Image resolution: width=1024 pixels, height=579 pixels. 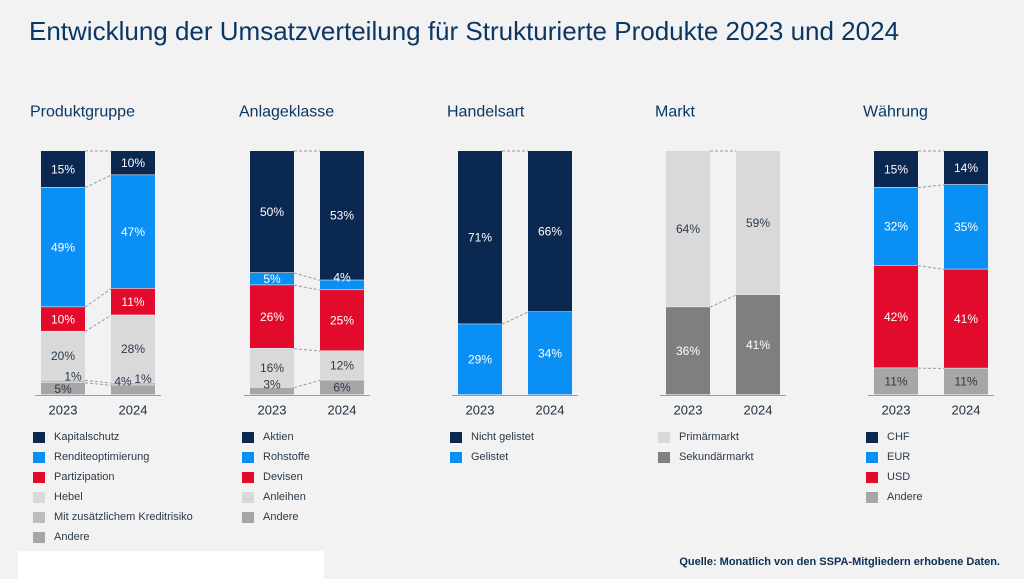 What do you see at coordinates (758, 410) in the screenshot?
I see `year-label-3-1: 2024` at bounding box center [758, 410].